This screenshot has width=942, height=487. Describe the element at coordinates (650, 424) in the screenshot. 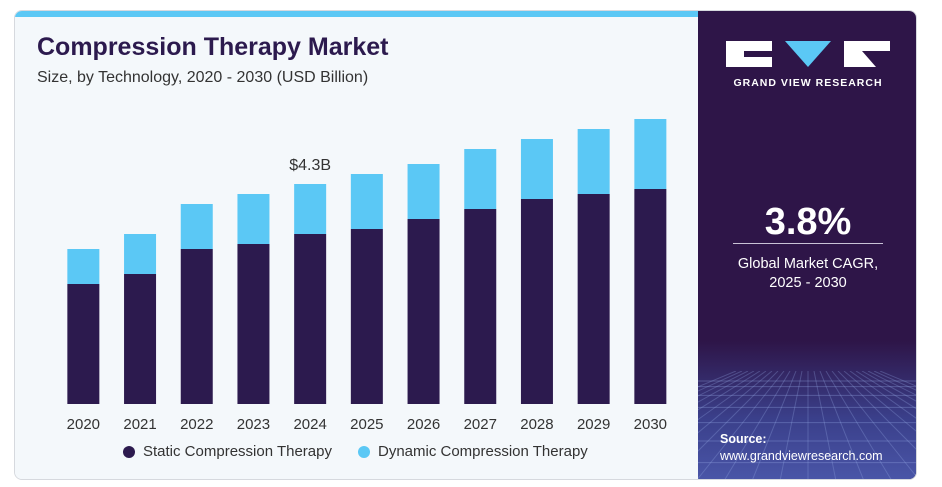

I see `x-tick-label-2030: 2030` at that location.